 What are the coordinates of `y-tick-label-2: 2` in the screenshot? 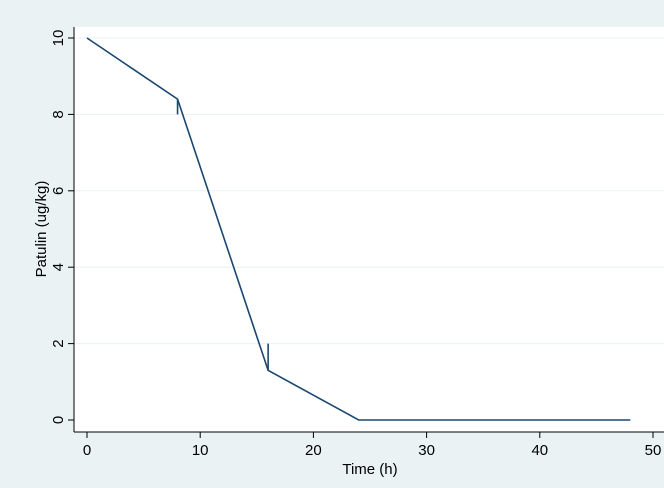 It's located at (58, 343).